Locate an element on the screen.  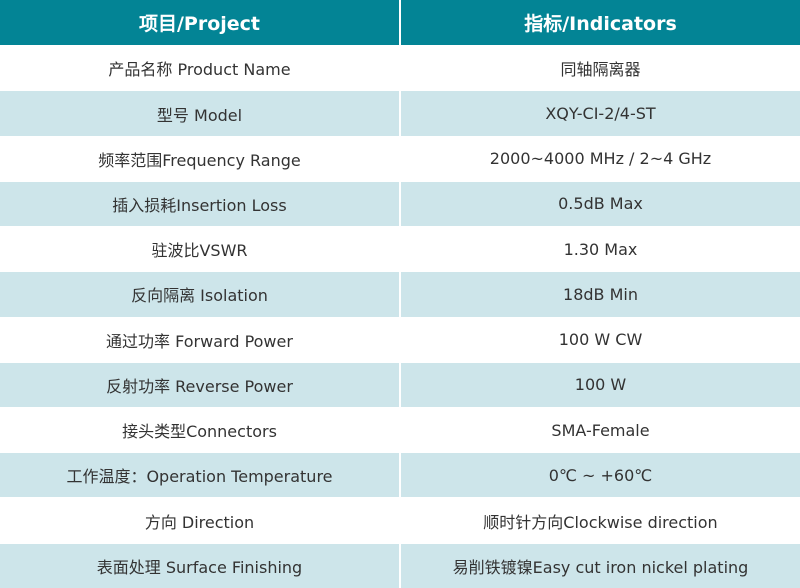
project-cell: 通过功率 Forward Power is located at coordinates (200, 339).